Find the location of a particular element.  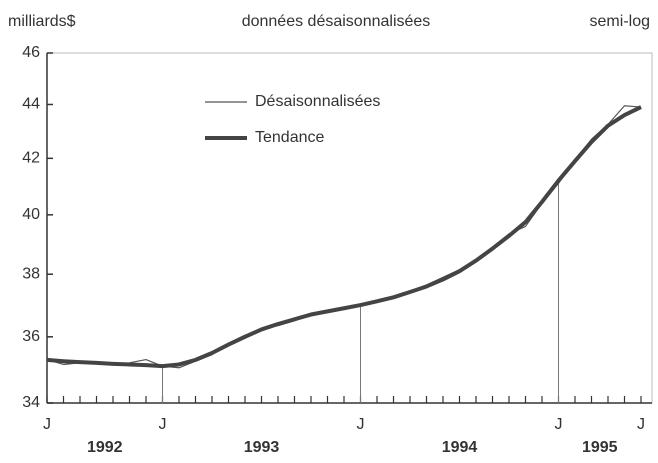

x-group-label: 1995 is located at coordinates (600, 447).